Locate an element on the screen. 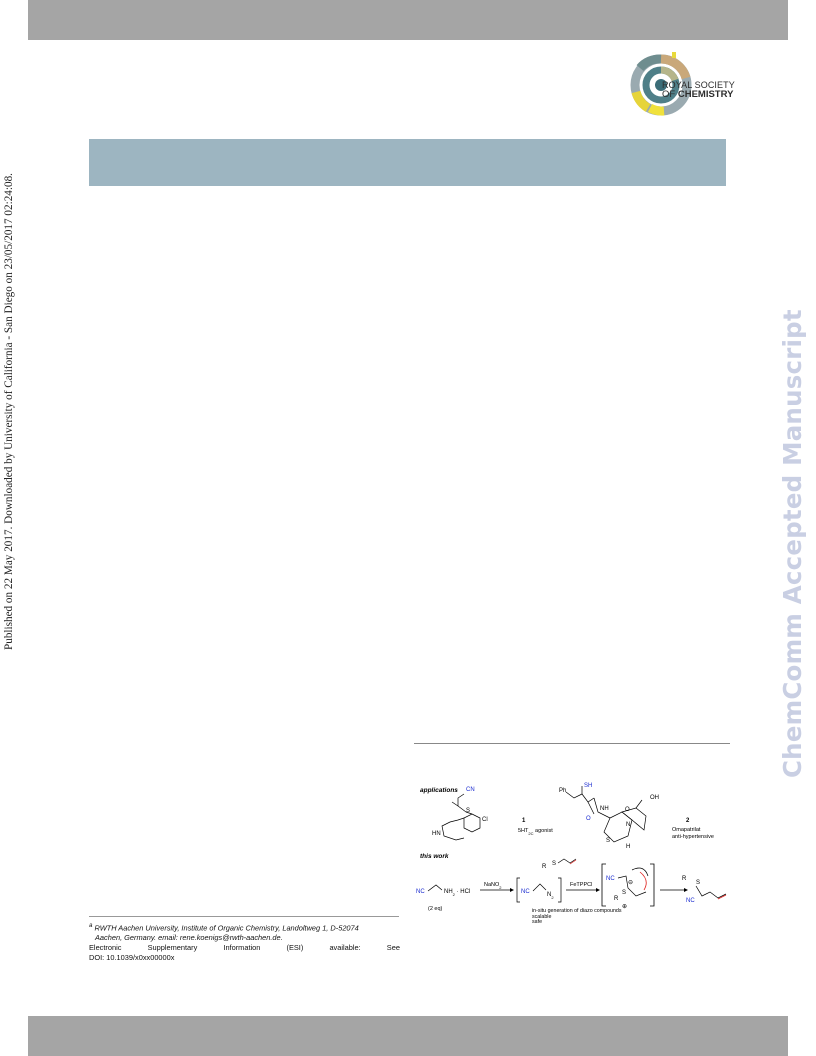 This screenshot has height=1056, width=816. bullet-scalable: scalable is located at coordinates (541, 917).